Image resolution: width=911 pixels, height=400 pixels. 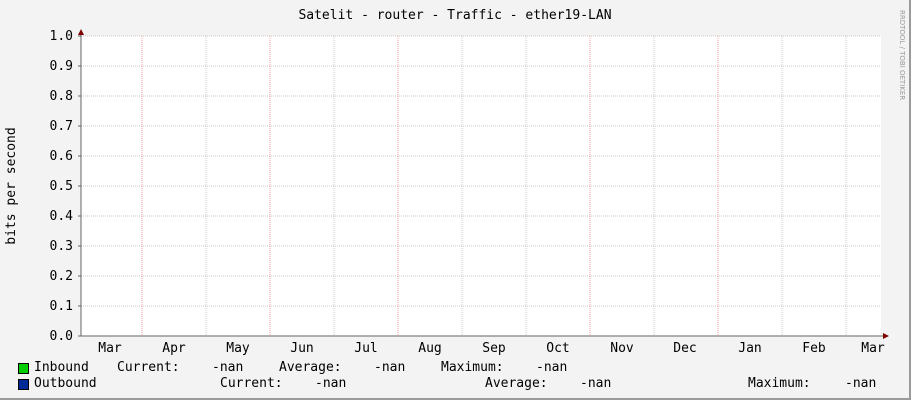 I want to click on y-tick-label: 0.4, so click(x=62, y=216).